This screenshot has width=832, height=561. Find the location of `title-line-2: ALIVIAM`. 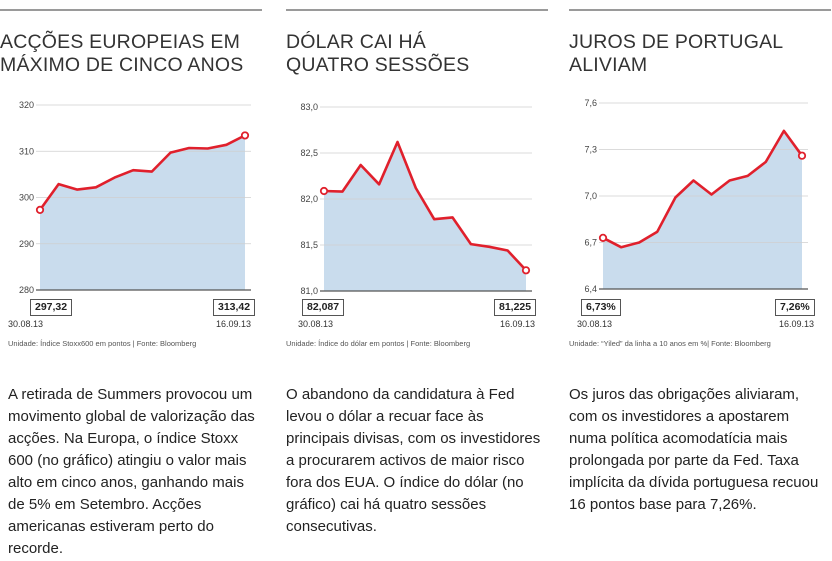

title-line-2: ALIVIAM is located at coordinates (608, 65).